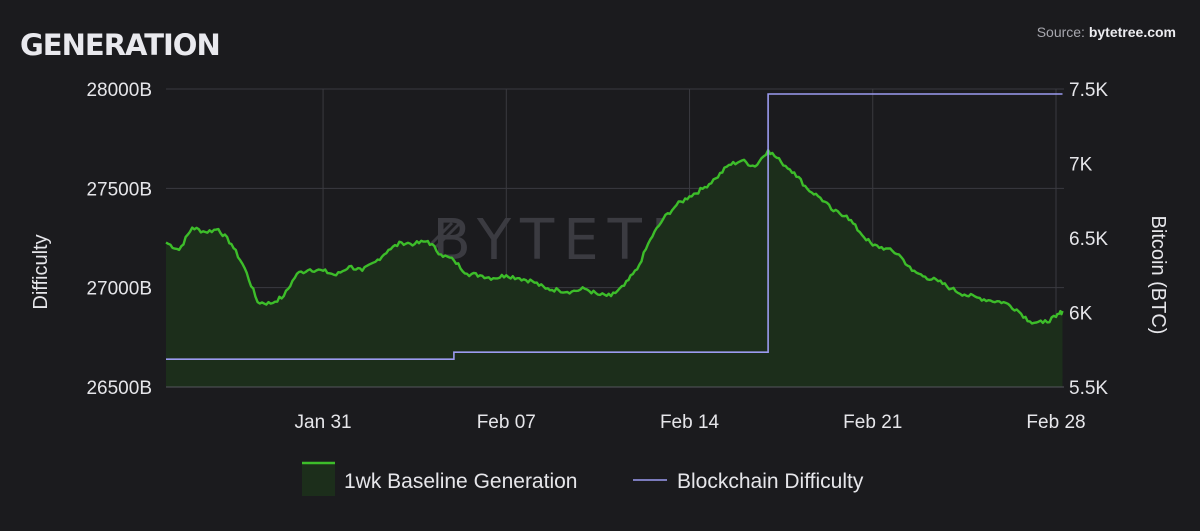 This screenshot has width=1200, height=531. I want to click on legend-item-difficulty: Blockchain Difficulty, so click(748, 481).